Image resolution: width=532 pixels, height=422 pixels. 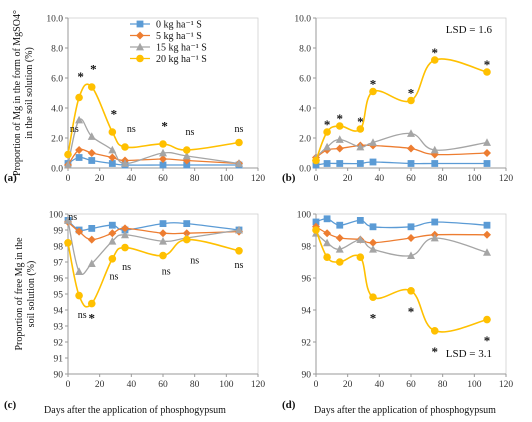 What do you see at coordinates (289, 178) in the screenshot?
I see `panel-label: (b)` at bounding box center [289, 178].